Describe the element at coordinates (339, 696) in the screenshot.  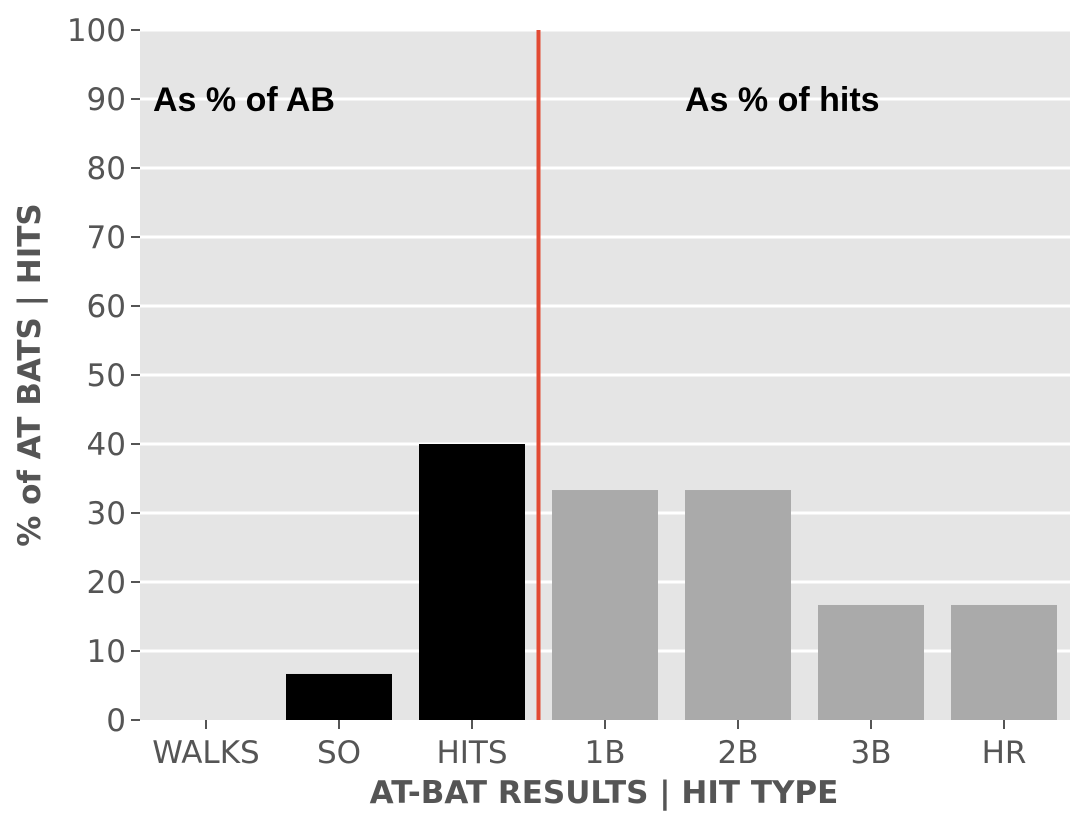
I see `bar-so` at that location.